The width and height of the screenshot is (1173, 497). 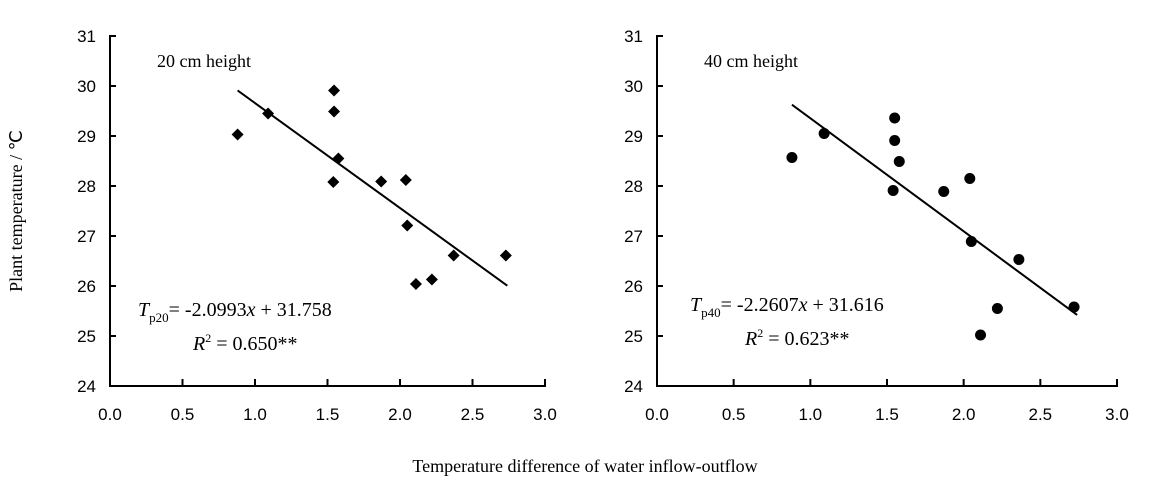 What do you see at coordinates (751, 61) in the screenshot?
I see `panel-title: 40 cm height` at bounding box center [751, 61].